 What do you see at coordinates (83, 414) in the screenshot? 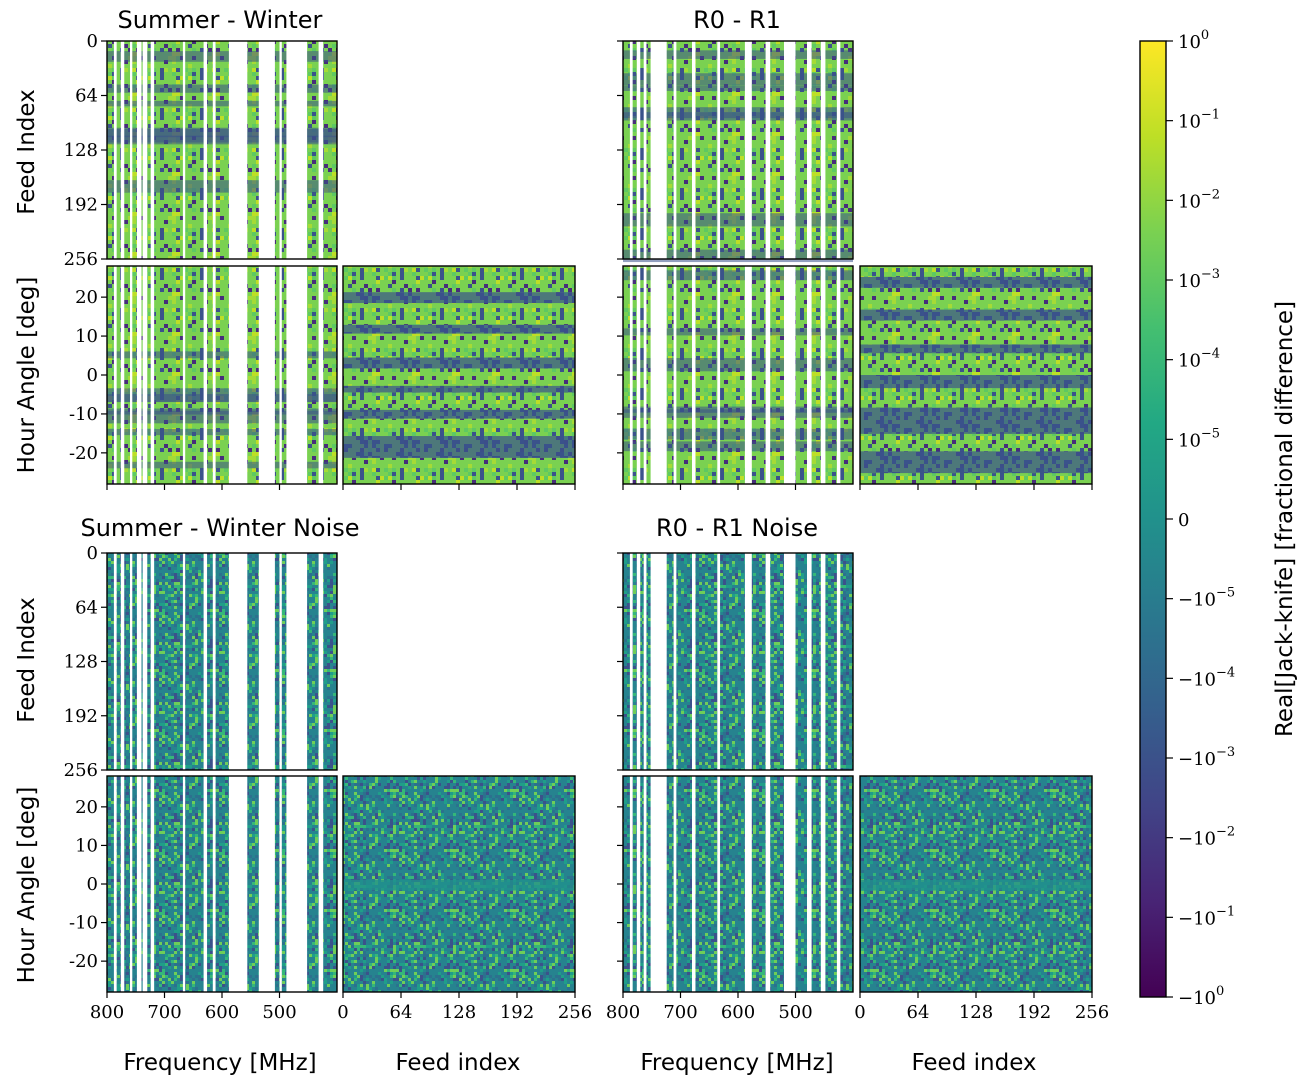
I see `ytick-ha-sw-3: -10` at bounding box center [83, 414].